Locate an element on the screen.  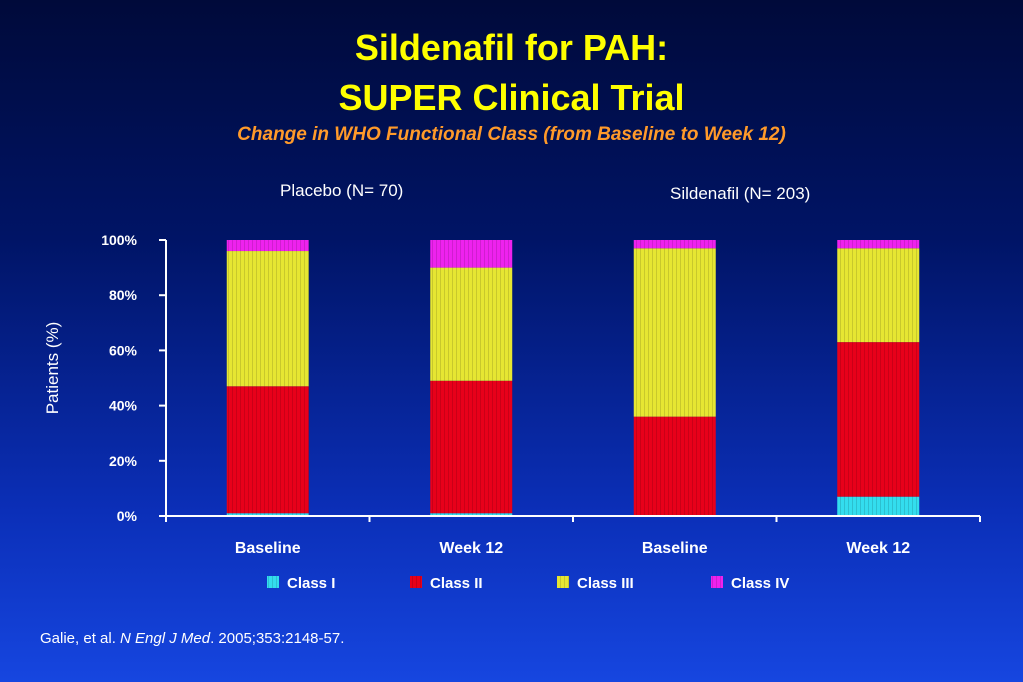
bar-2-class-iv-texture is located at coordinates (674, 244).